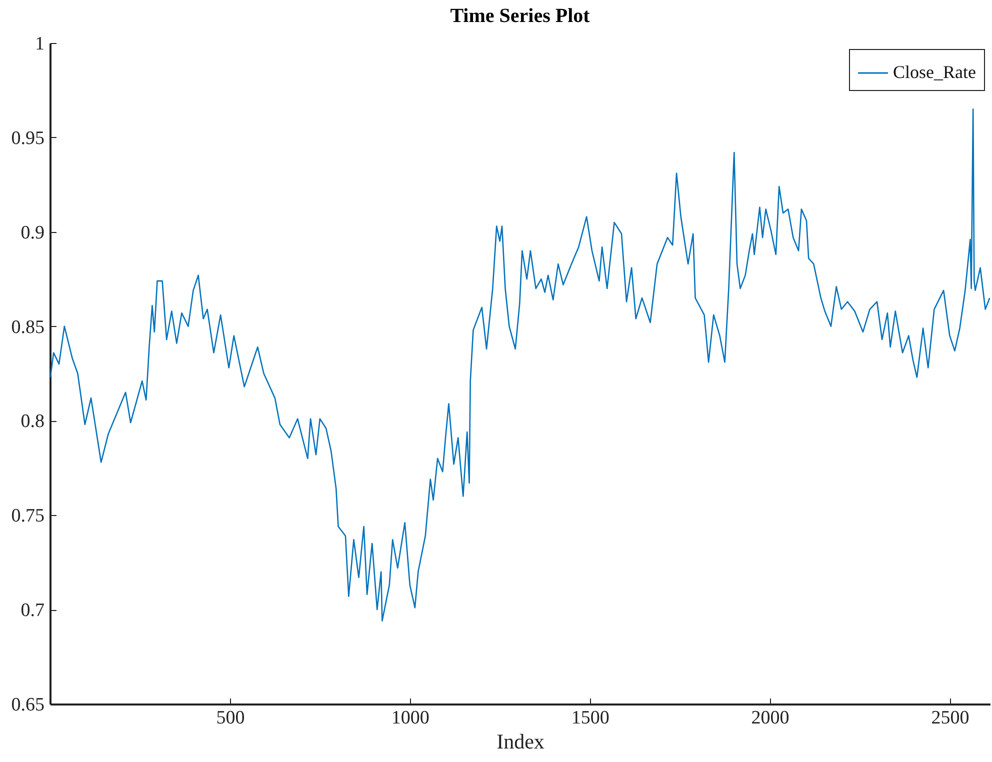  Describe the element at coordinates (32, 611) in the screenshot. I see `y-tick-label: 0.7` at that location.